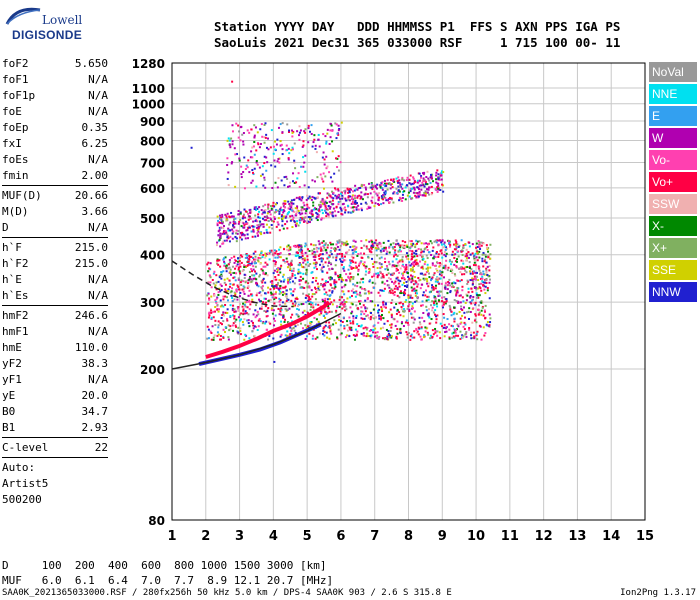 The height and width of the screenshot is (600, 700). I want to click on param-row: fxI 6.25, so click(55, 144).